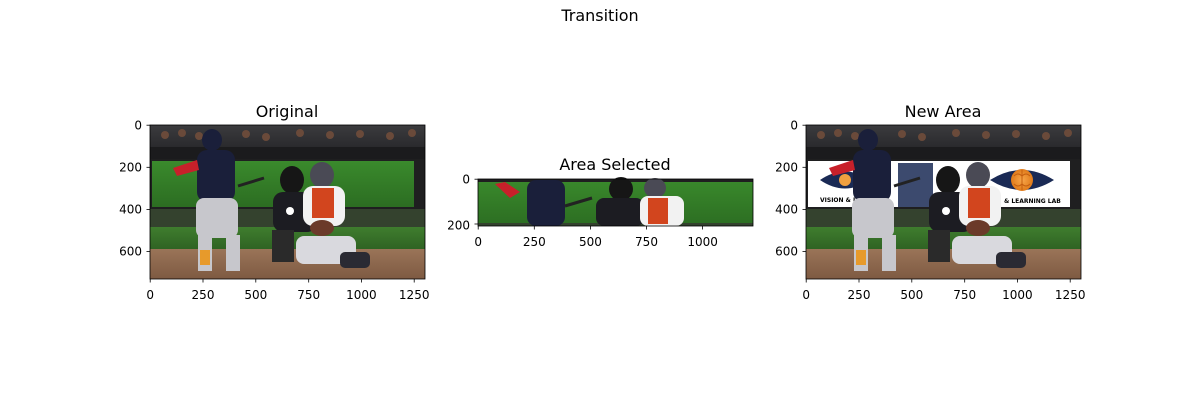 This screenshot has width=1200, height=400. Describe the element at coordinates (599, 15) in the screenshot. I see `figure-suptitle: Transition` at that location.